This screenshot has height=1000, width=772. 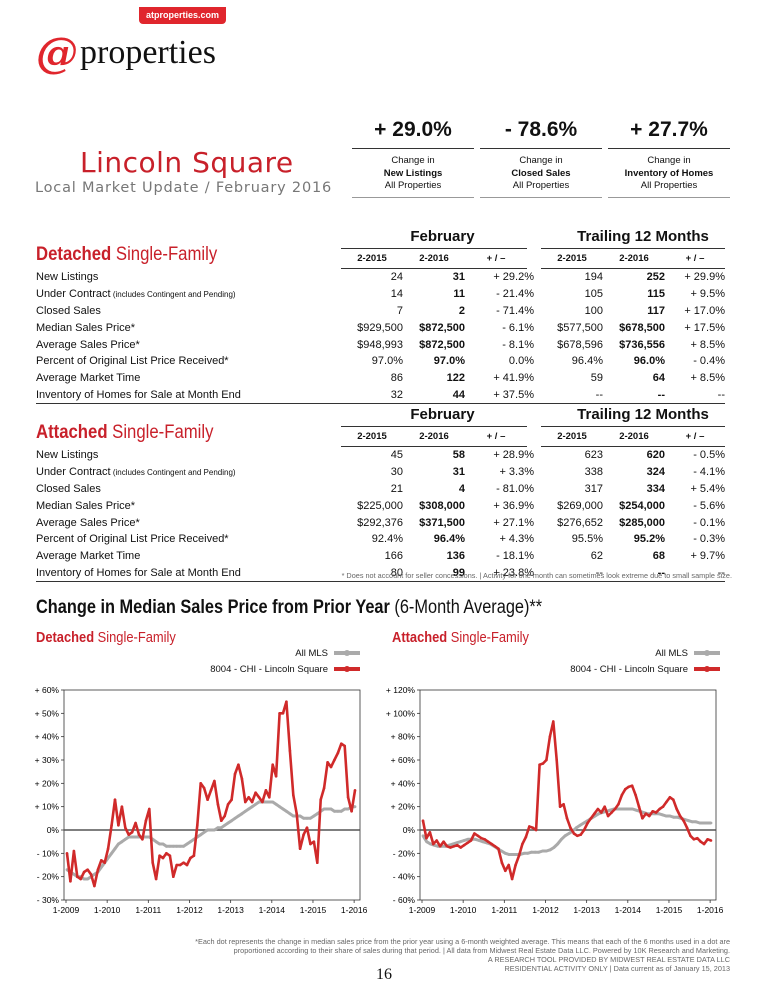 I want to click on x-tick-label: 1-2009, so click(x=66, y=910).